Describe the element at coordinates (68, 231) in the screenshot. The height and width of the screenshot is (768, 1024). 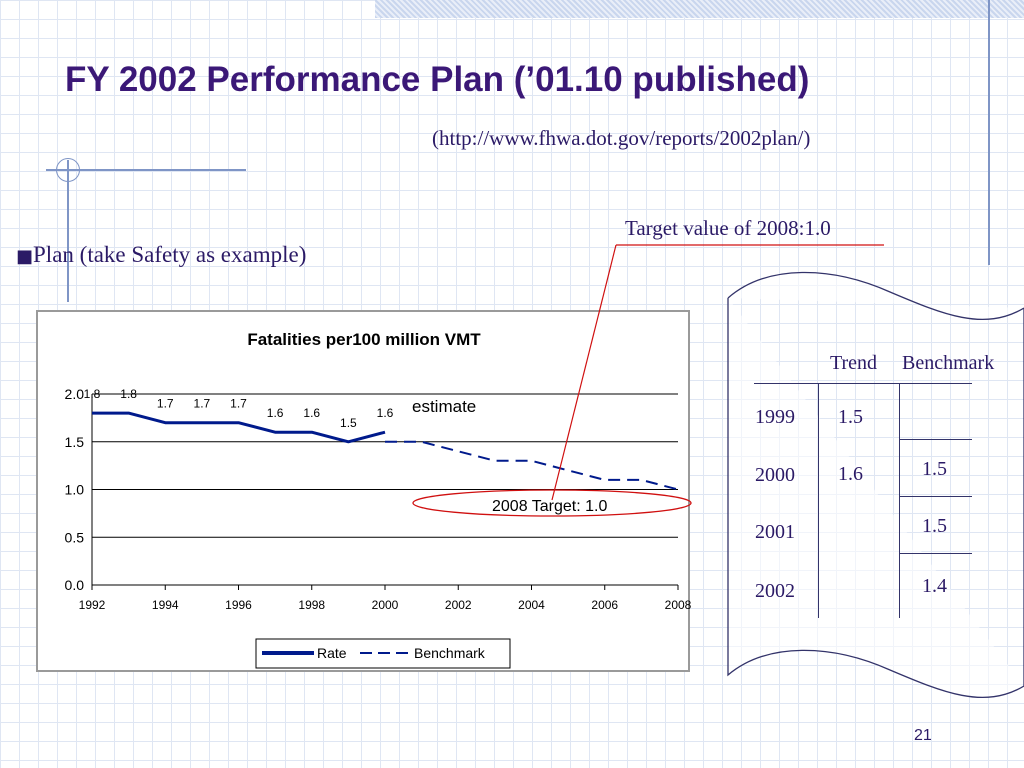
I see `decorative-vertical-line` at that location.